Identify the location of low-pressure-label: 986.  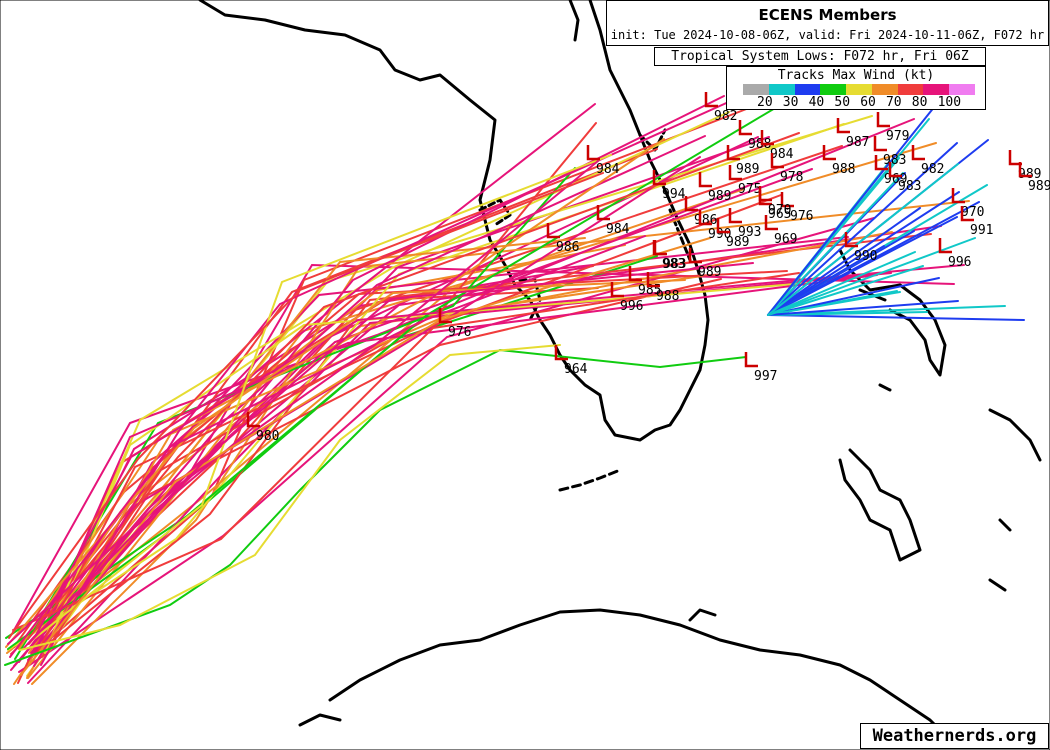
(567, 247).